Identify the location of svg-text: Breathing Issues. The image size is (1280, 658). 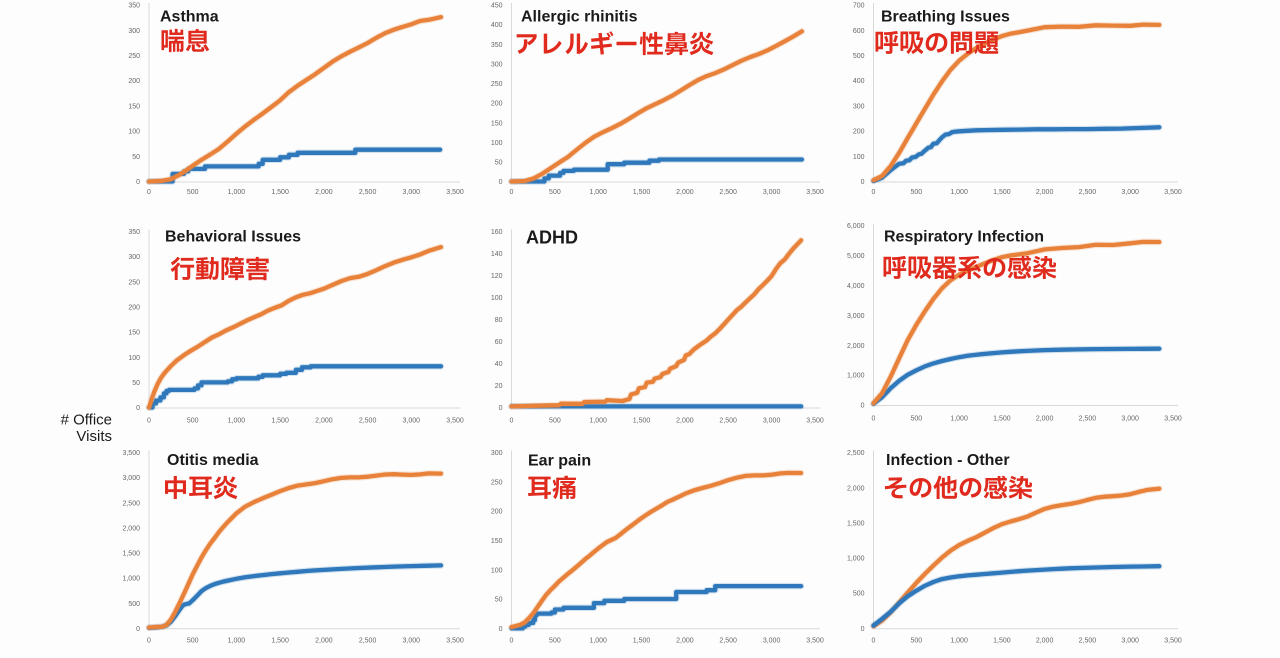
(945, 17).